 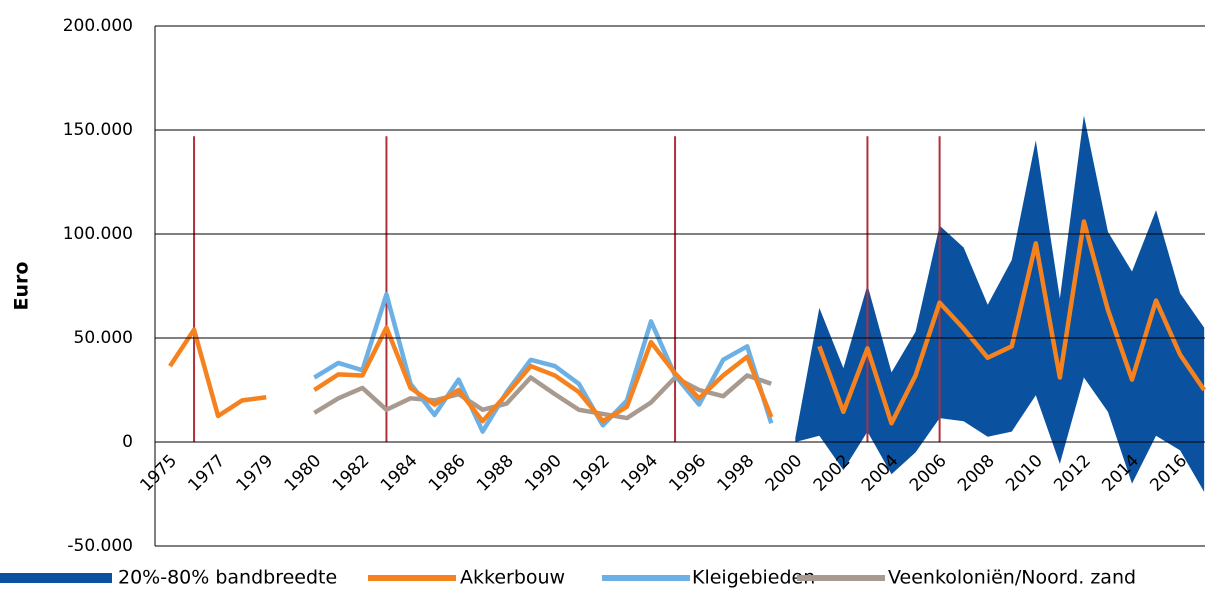 What do you see at coordinates (736, 473) in the screenshot?
I see `x-tick-label: 1998` at bounding box center [736, 473].